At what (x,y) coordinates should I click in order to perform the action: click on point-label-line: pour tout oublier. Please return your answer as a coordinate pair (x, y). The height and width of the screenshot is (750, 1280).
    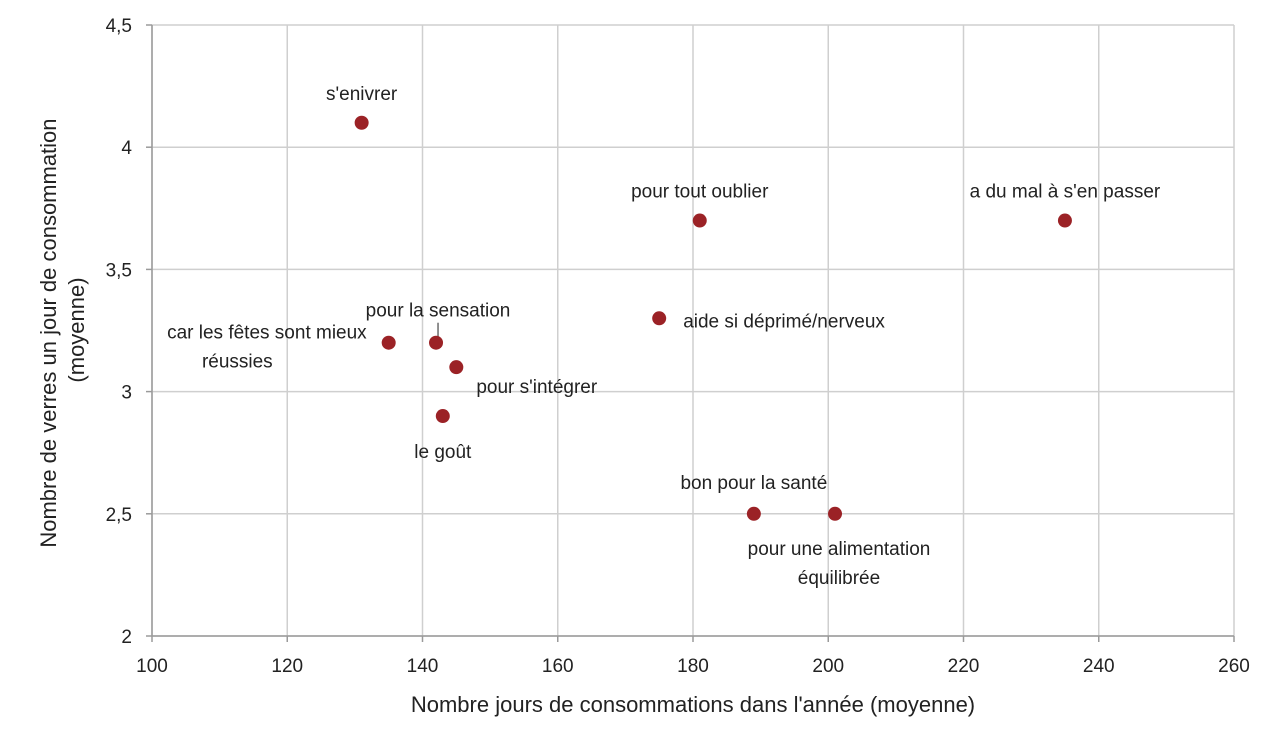
    Looking at the image, I should click on (700, 192).